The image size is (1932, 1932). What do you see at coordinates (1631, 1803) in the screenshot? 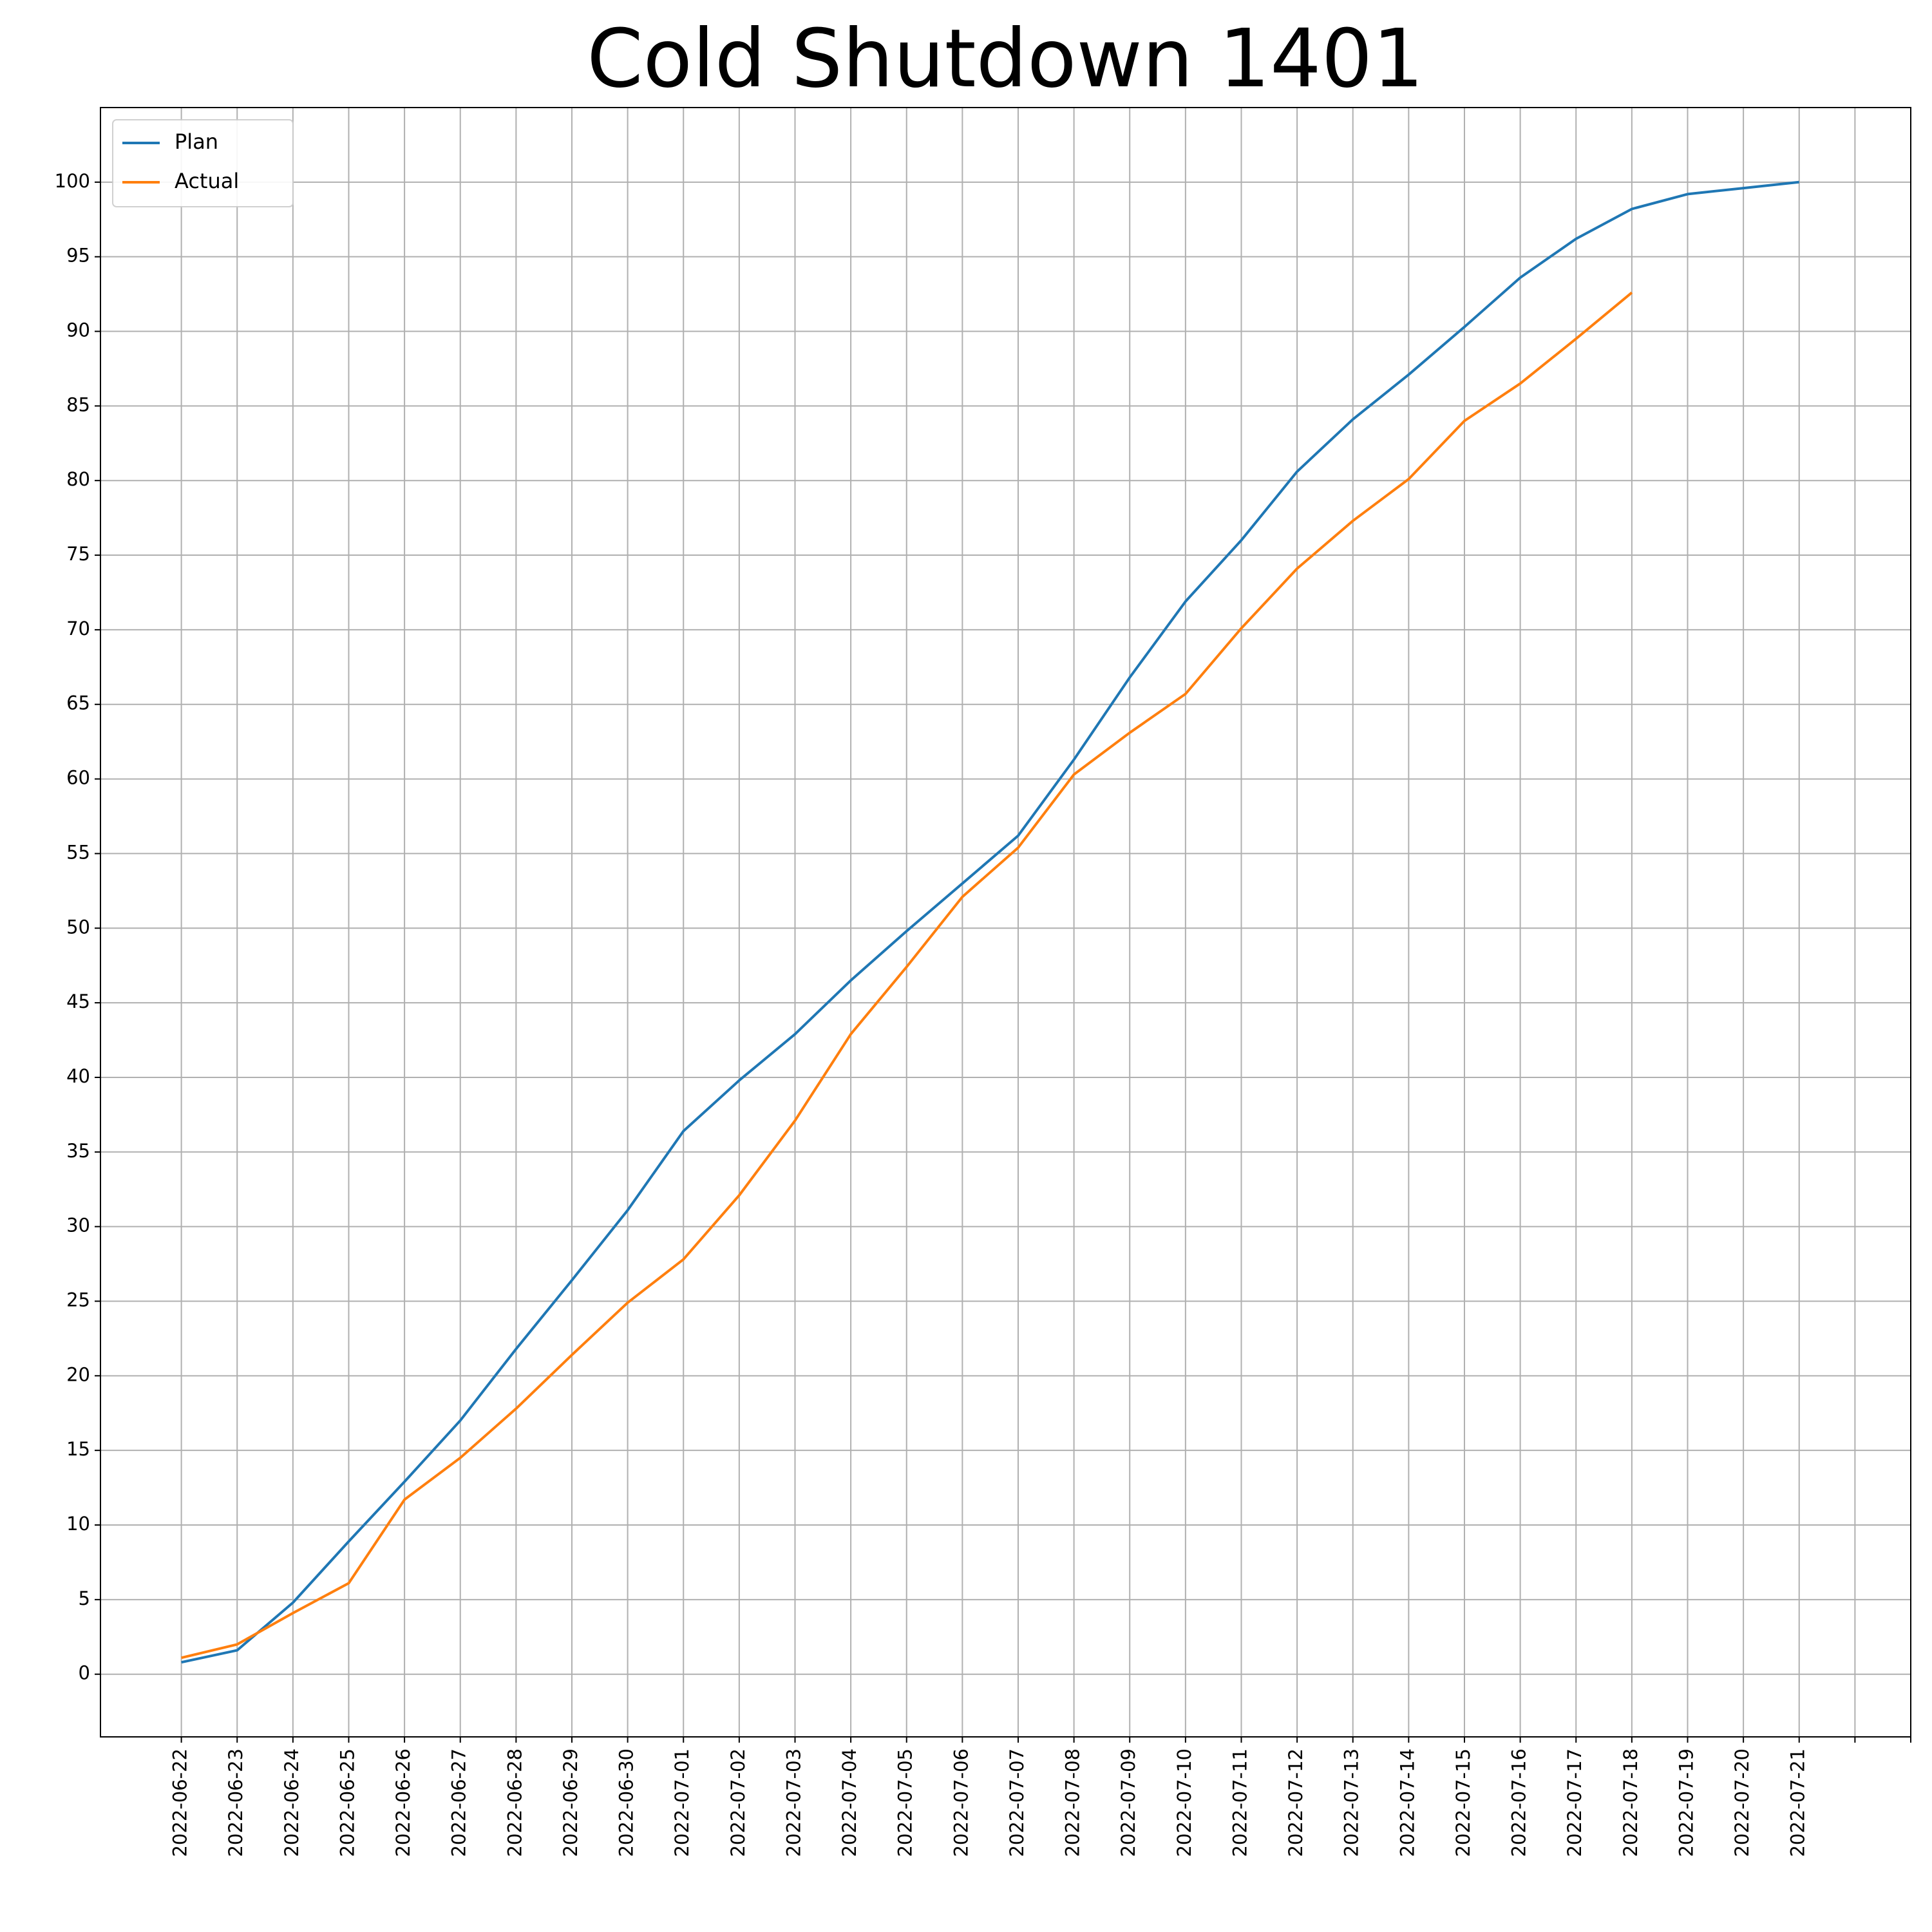
I see `x-tick-label: 2022-07-18` at bounding box center [1631, 1803].